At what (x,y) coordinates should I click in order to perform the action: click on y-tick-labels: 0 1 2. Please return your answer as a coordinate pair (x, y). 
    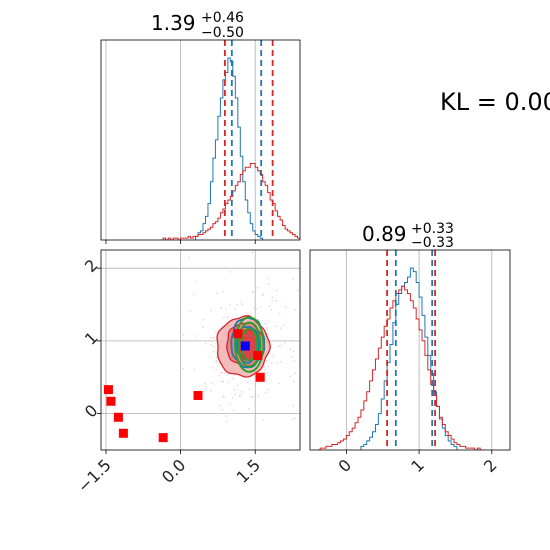
    Looking at the image, I should click on (91, 338).